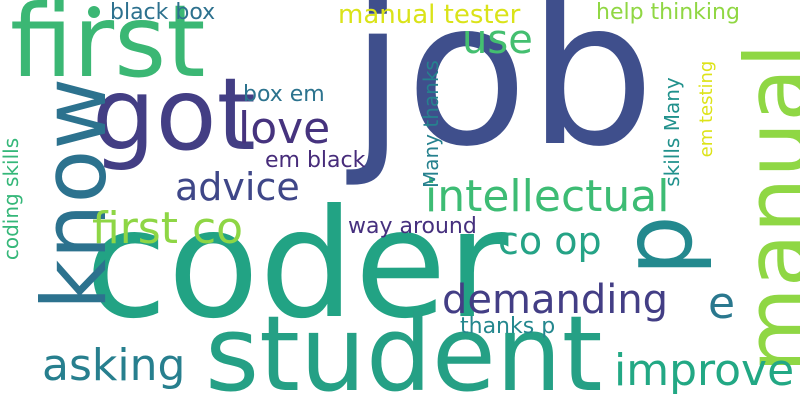  I want to click on word-use: use, so click(497, 40).